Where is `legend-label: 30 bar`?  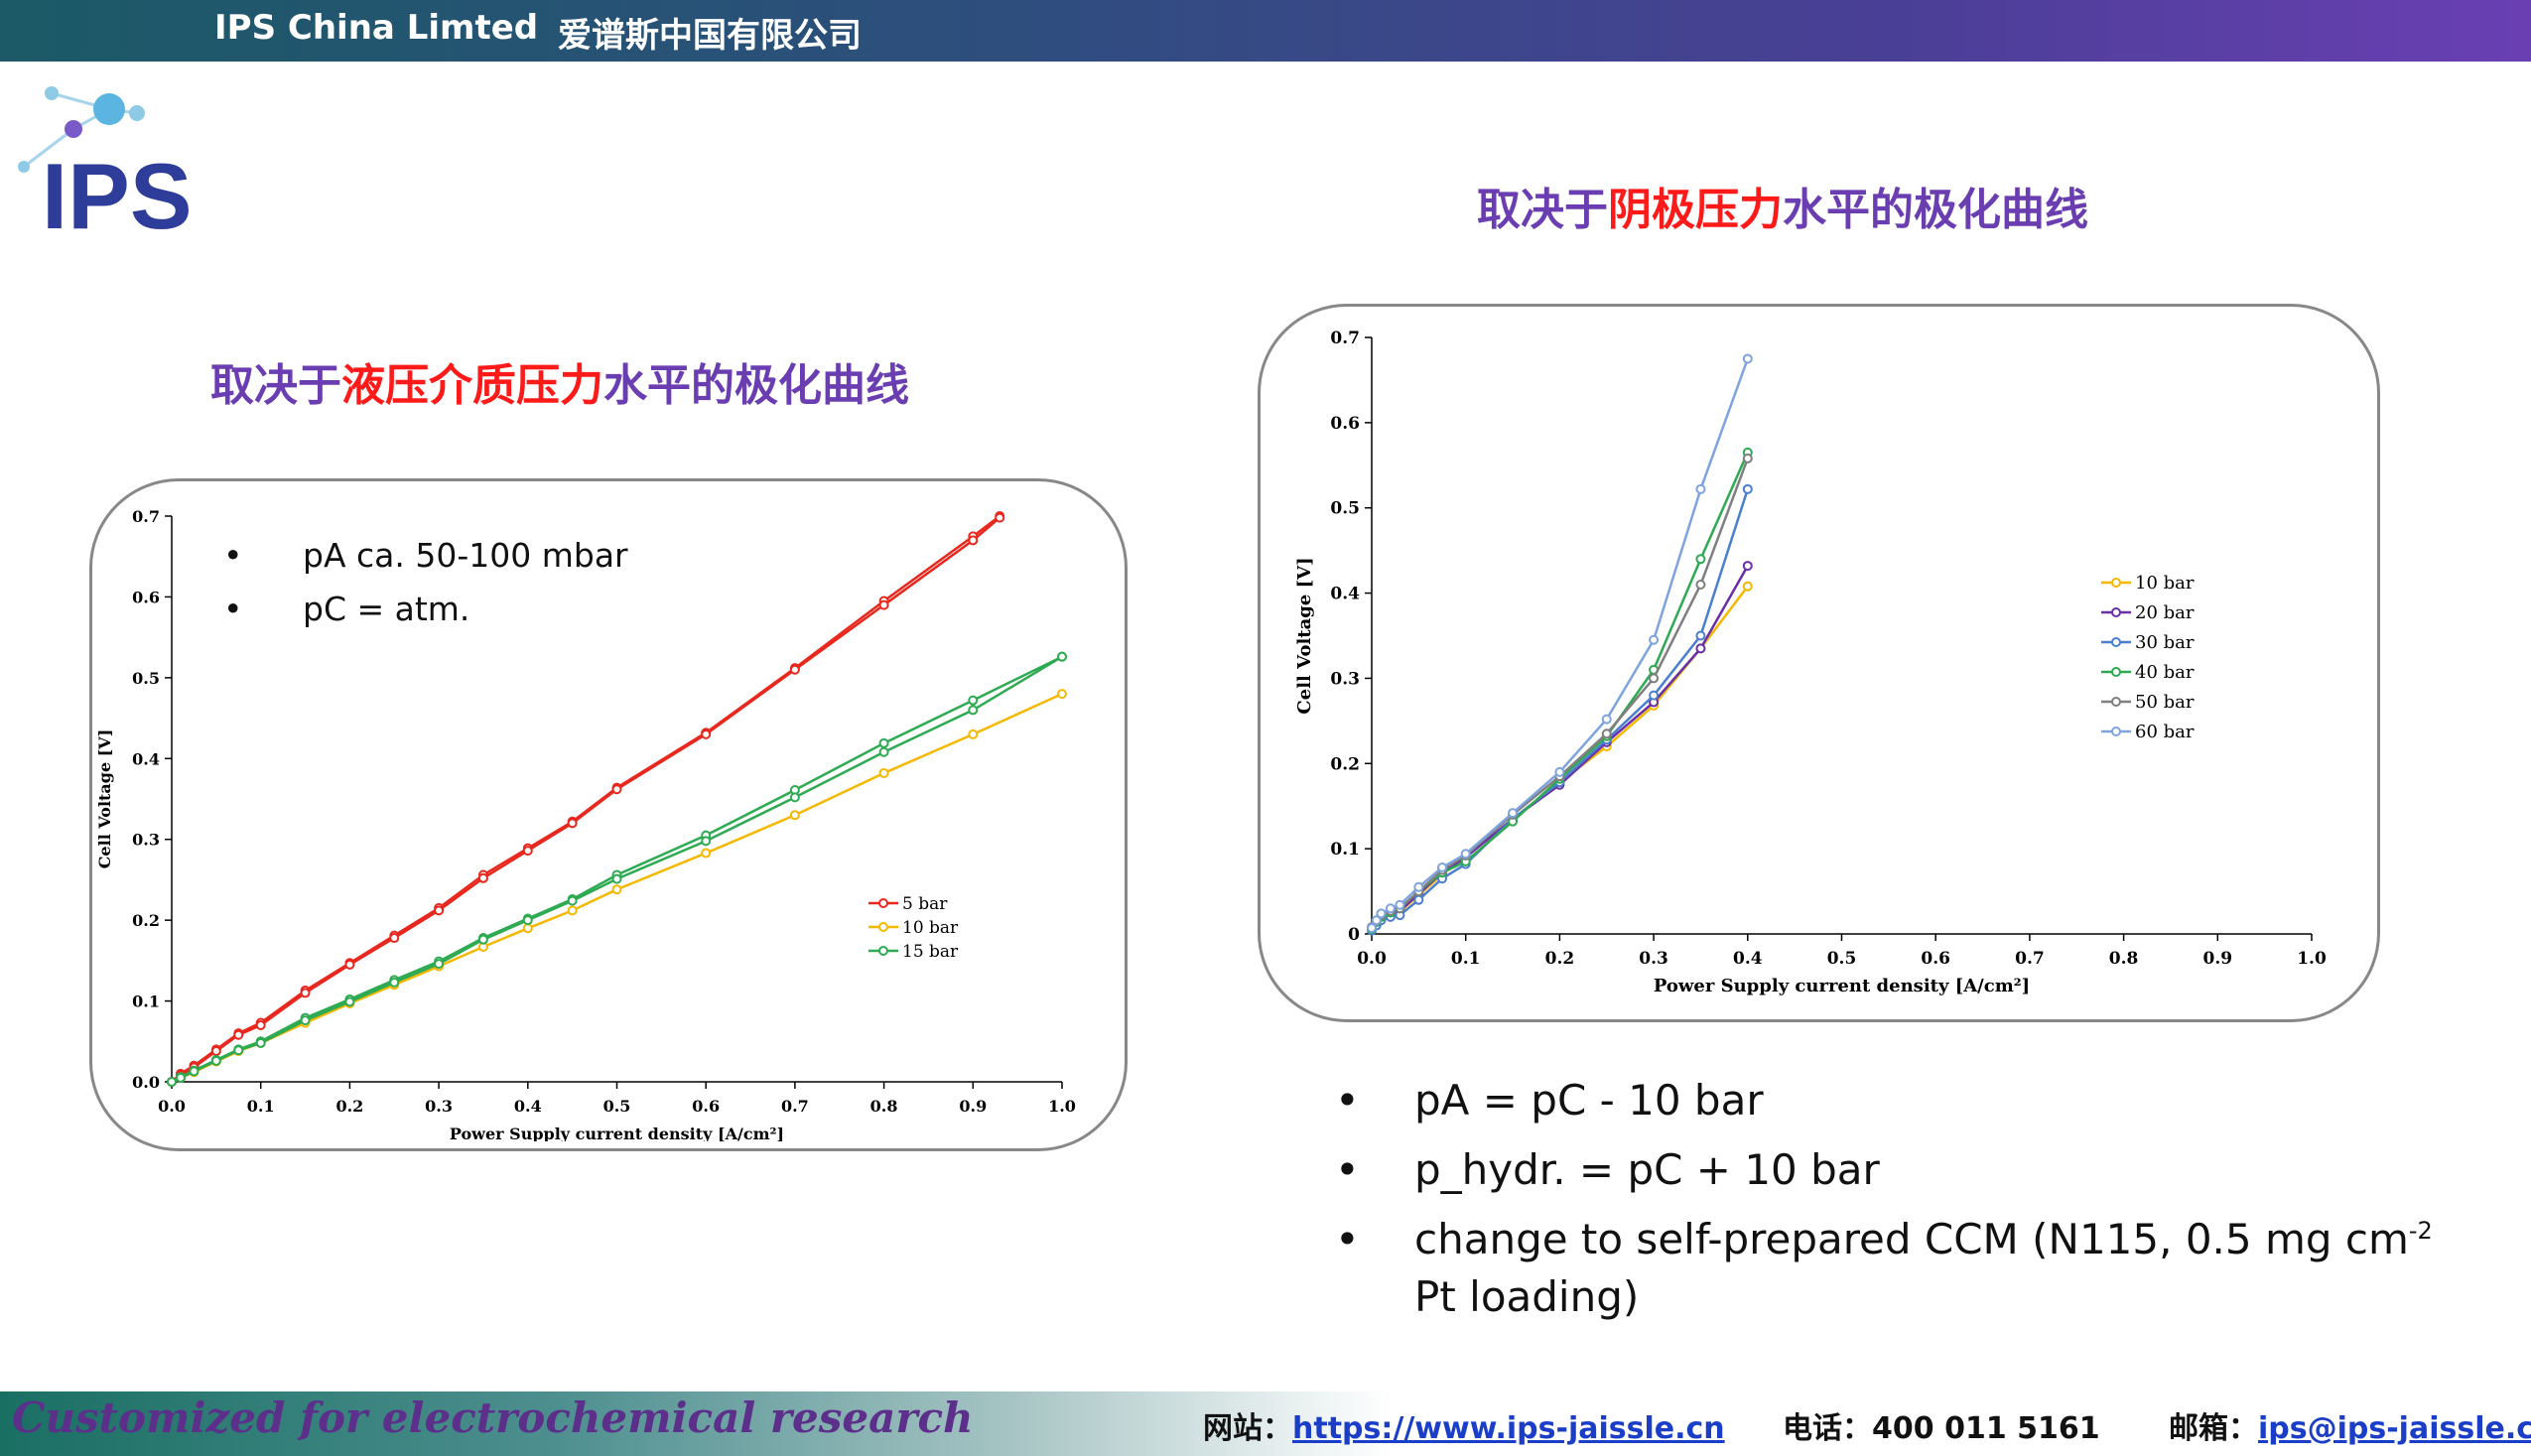 legend-label: 30 bar is located at coordinates (2165, 642).